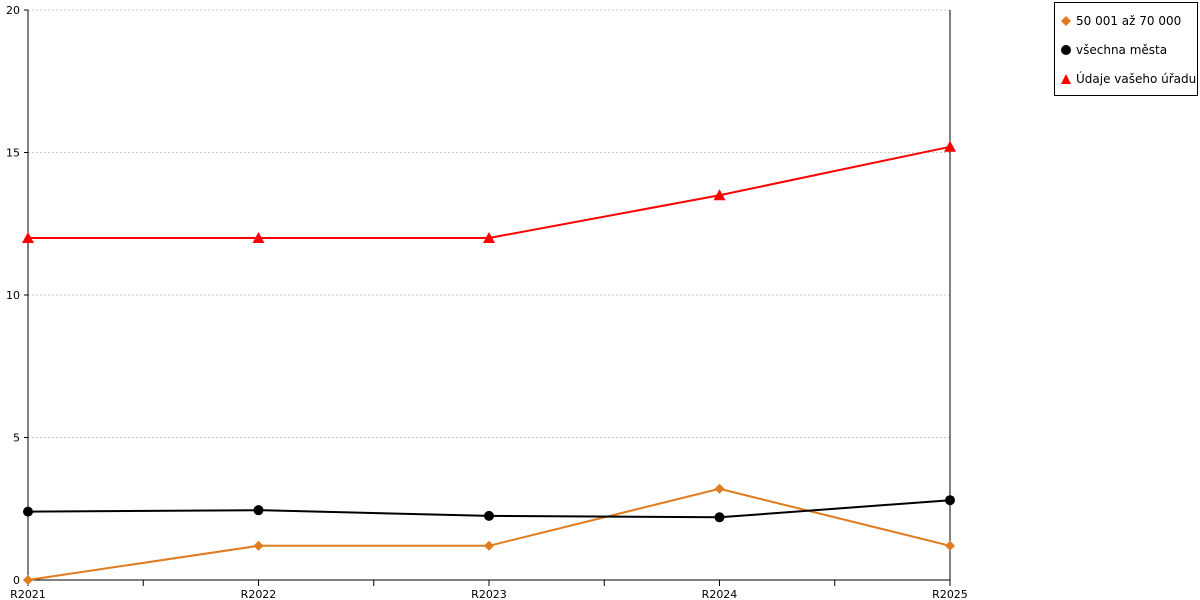 Image resolution: width=1200 pixels, height=600 pixels. Describe the element at coordinates (16, 438) in the screenshot. I see `y-tick-label: 5` at that location.